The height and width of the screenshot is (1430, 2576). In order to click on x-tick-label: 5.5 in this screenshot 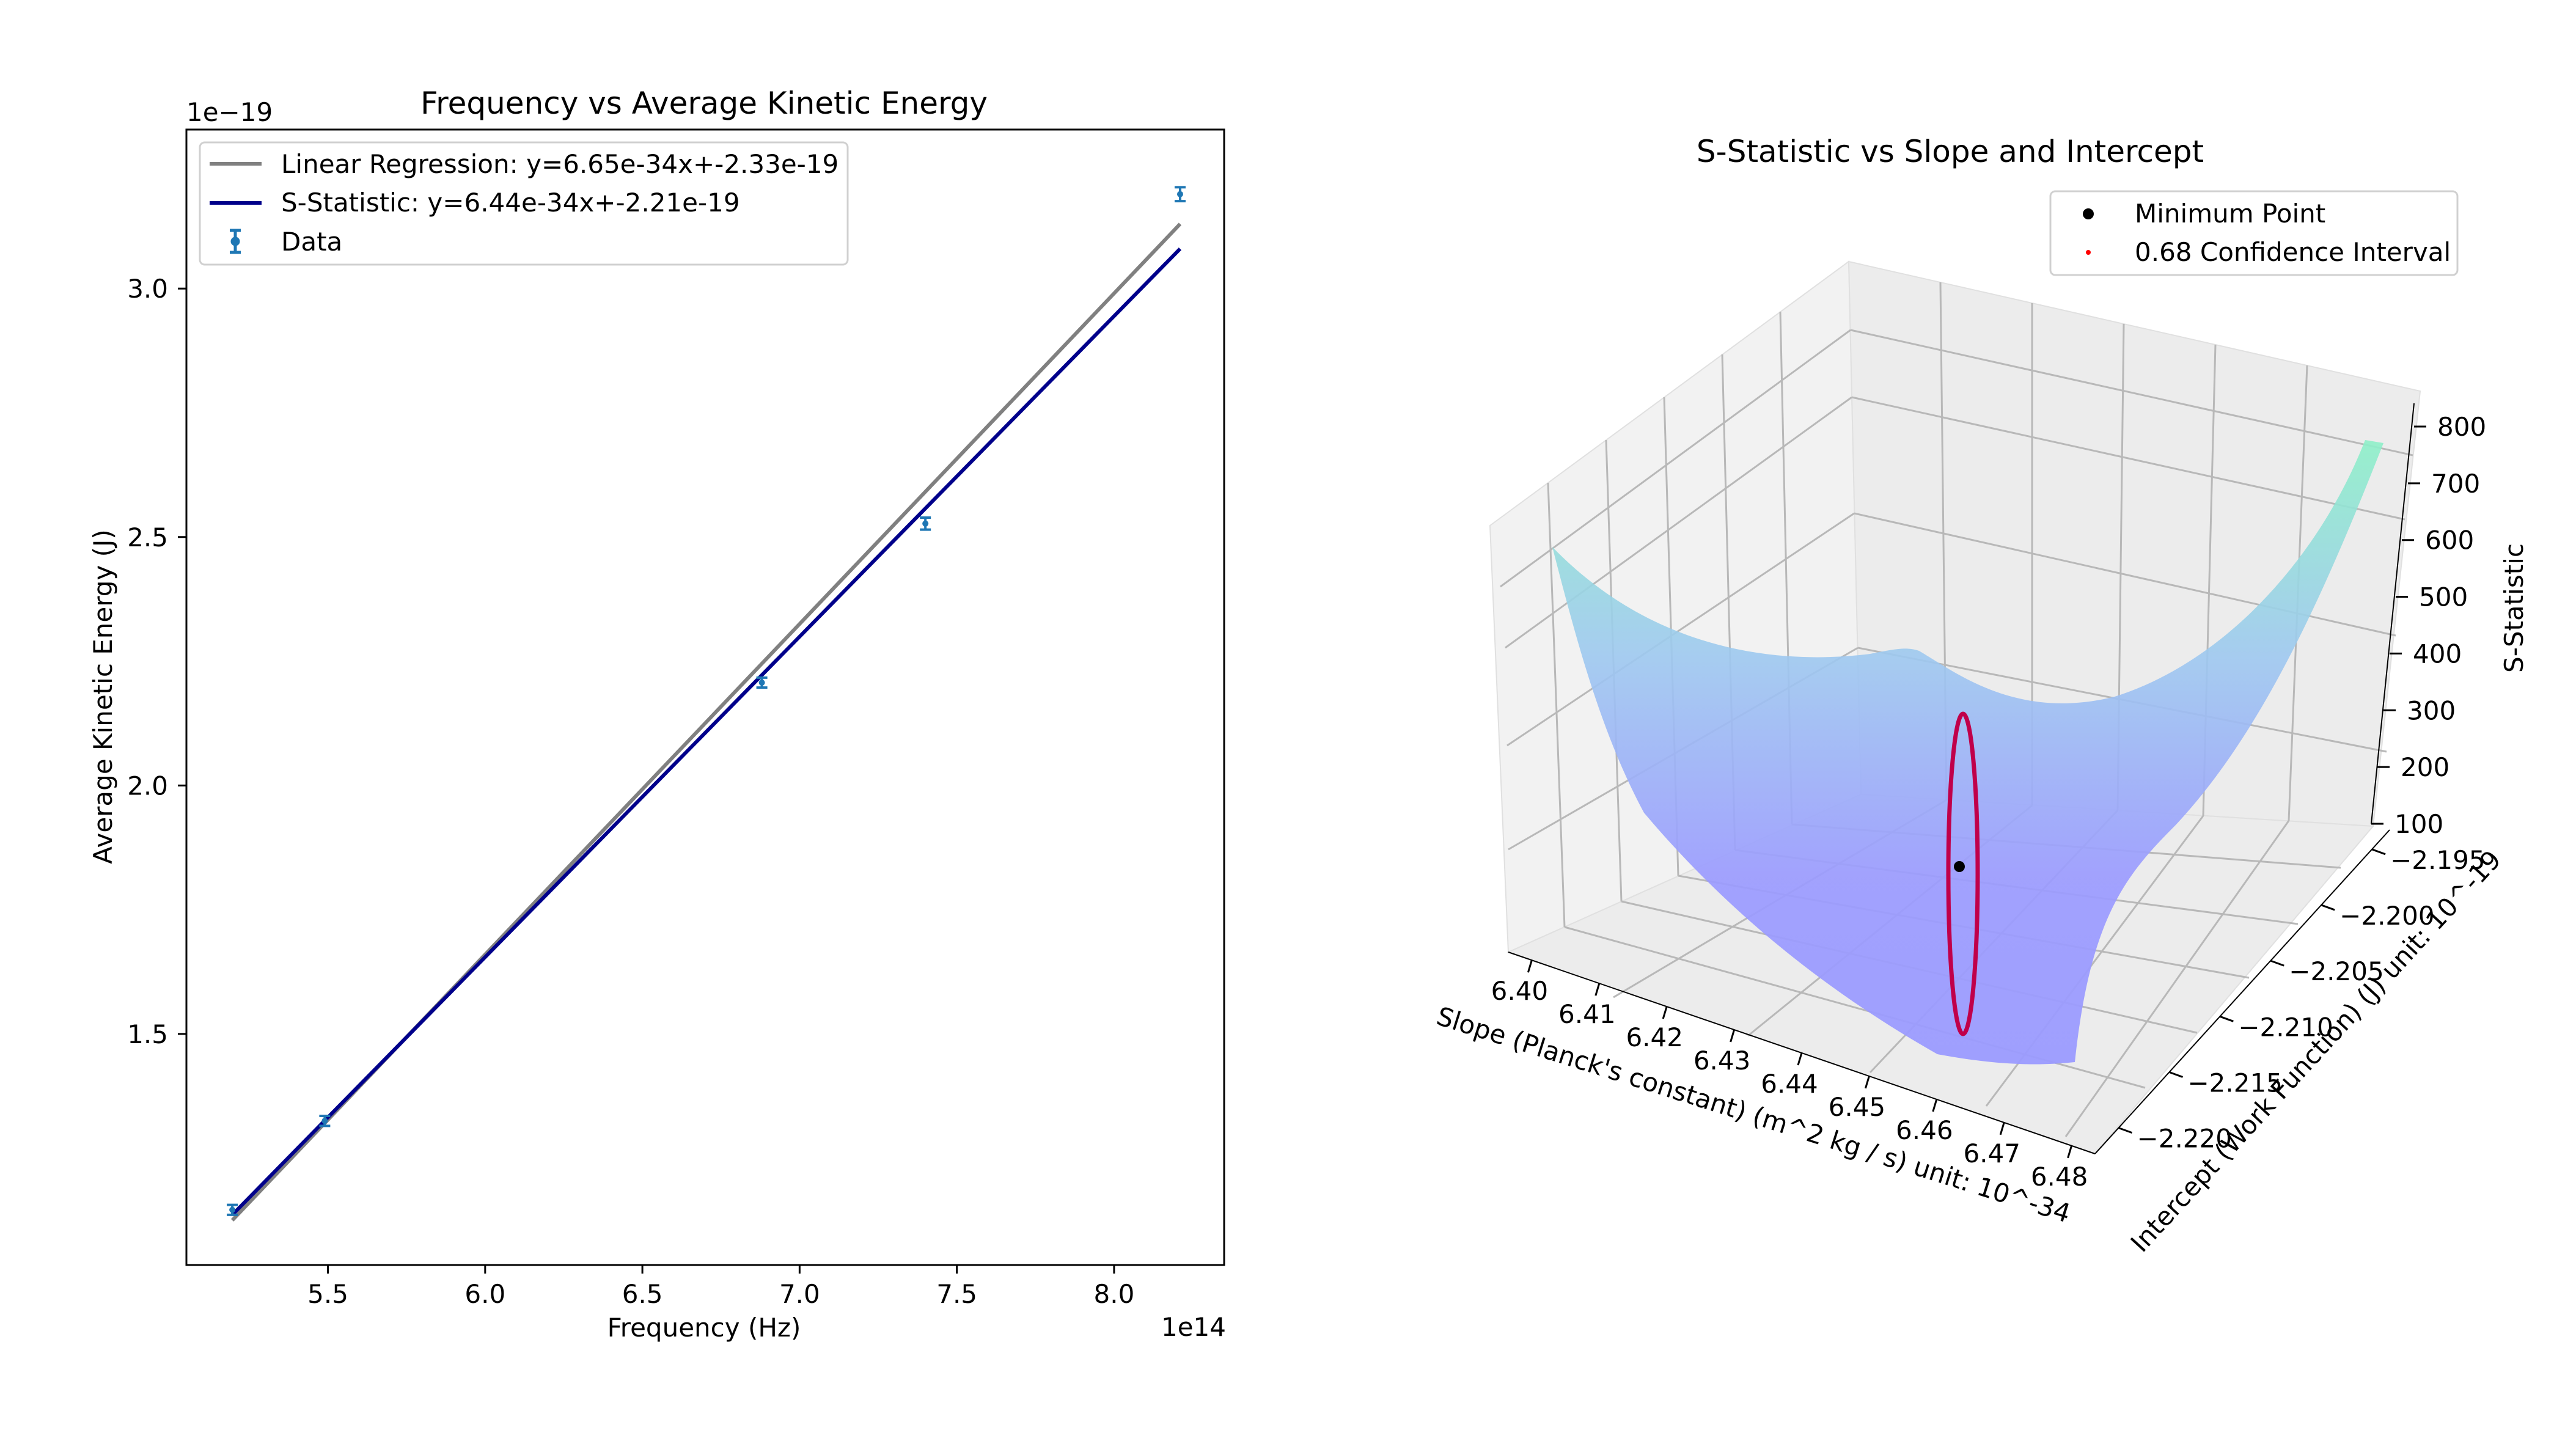, I will do `click(327, 1294)`.